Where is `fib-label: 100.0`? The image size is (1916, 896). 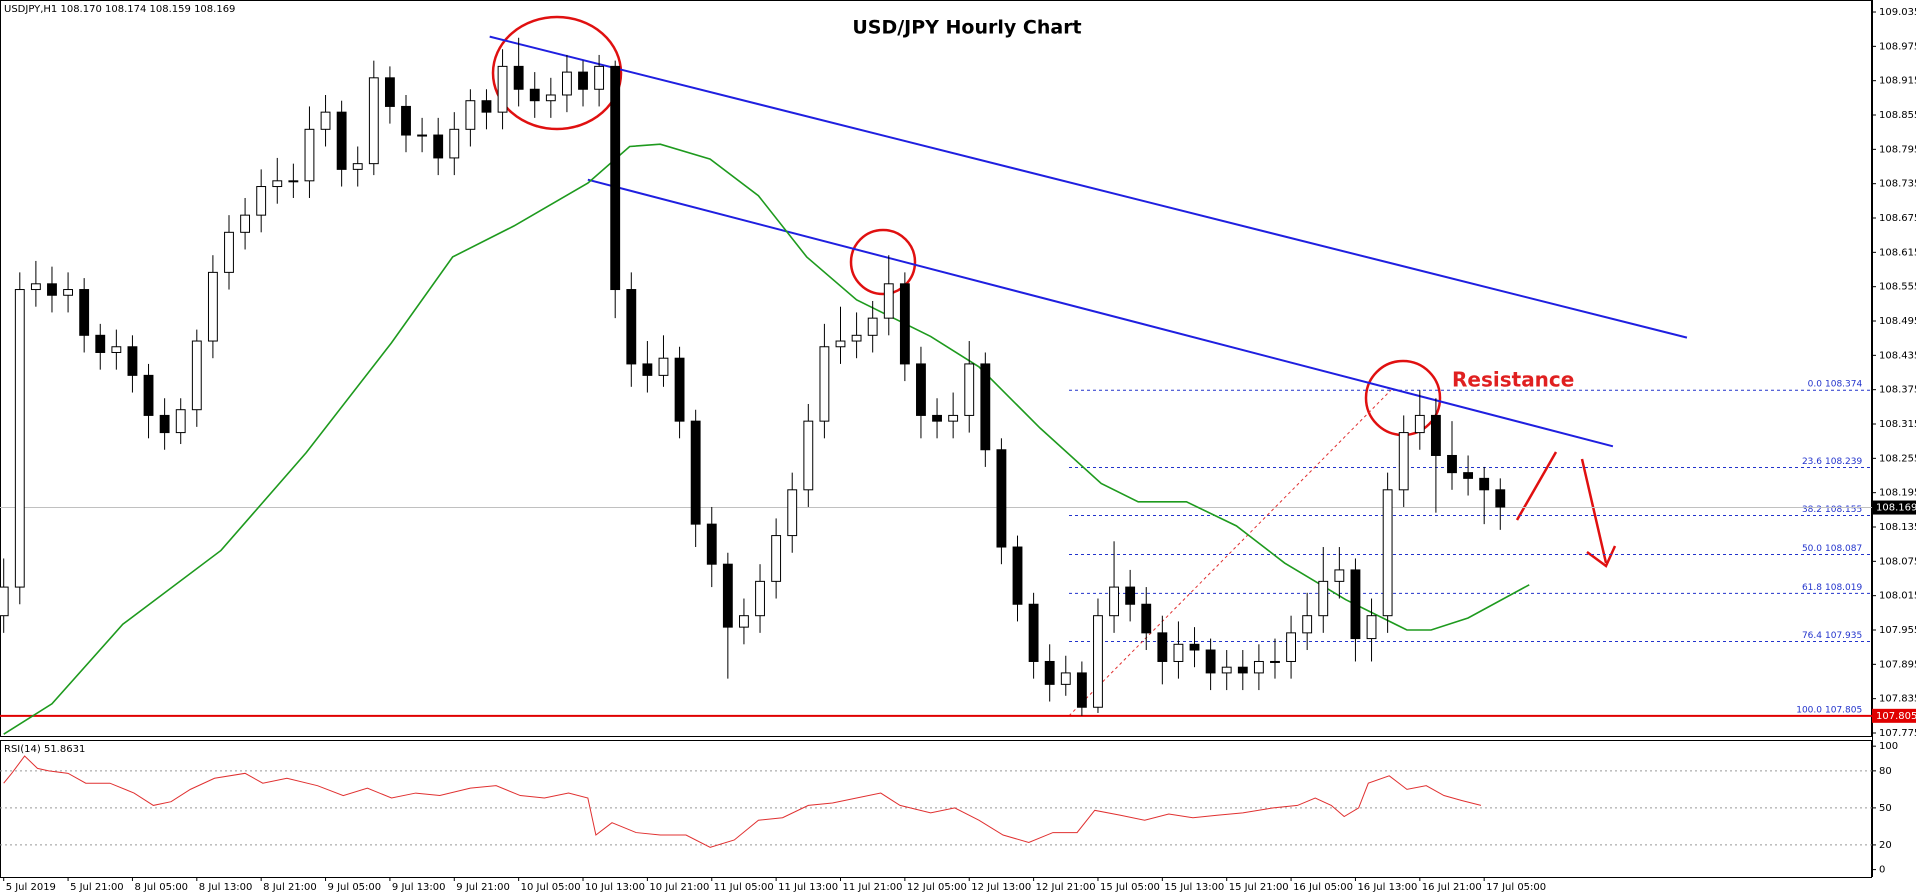 fib-label: 100.0 is located at coordinates (1809, 710).